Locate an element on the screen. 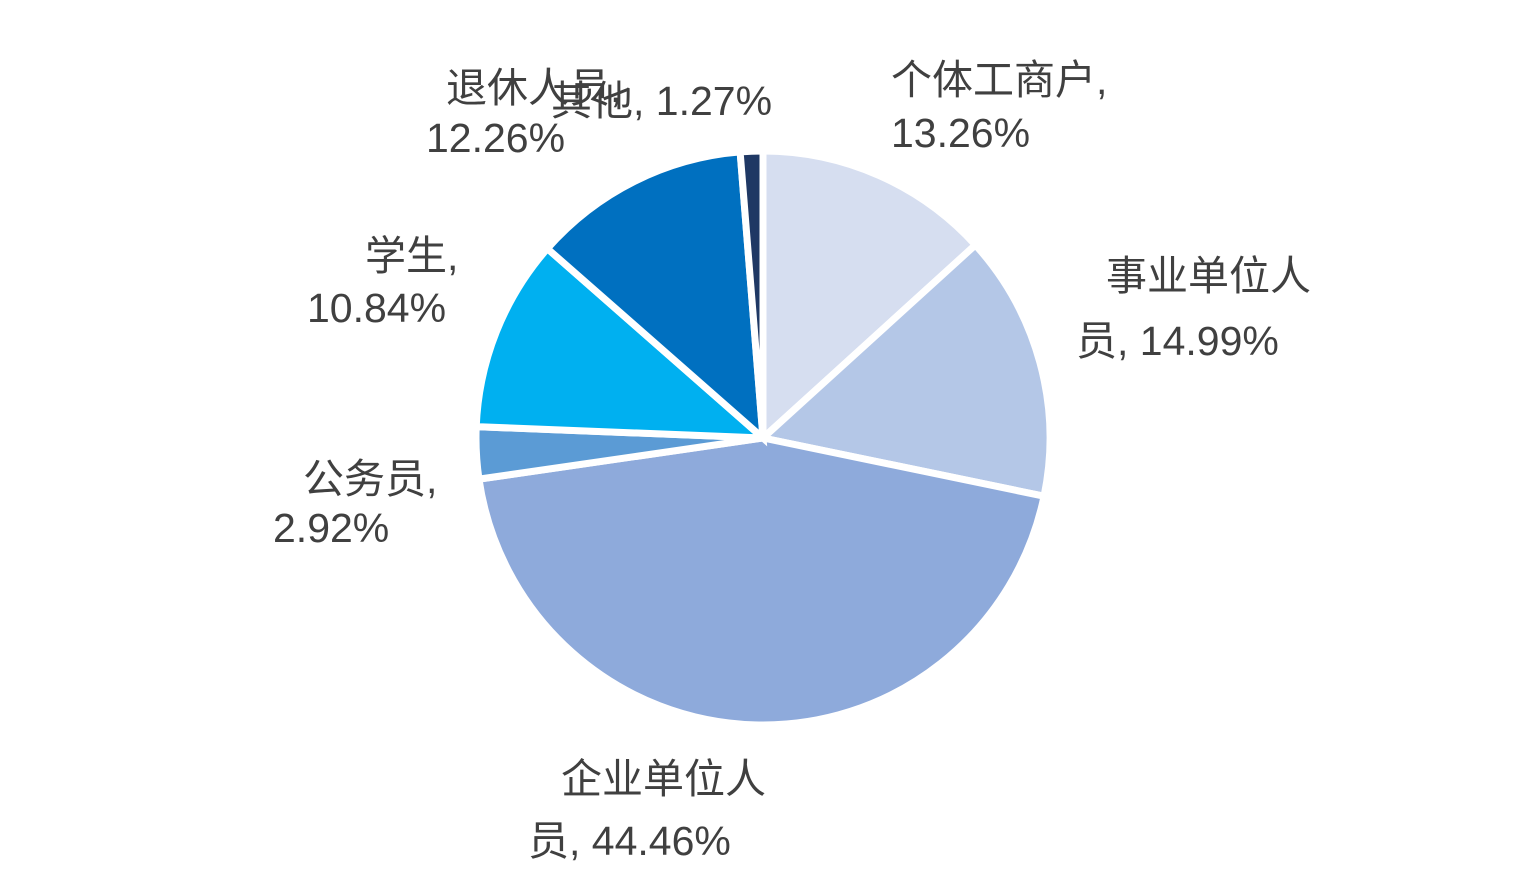  data-label-enterprise-line2: 员, 44.46% is located at coordinates (629, 841).